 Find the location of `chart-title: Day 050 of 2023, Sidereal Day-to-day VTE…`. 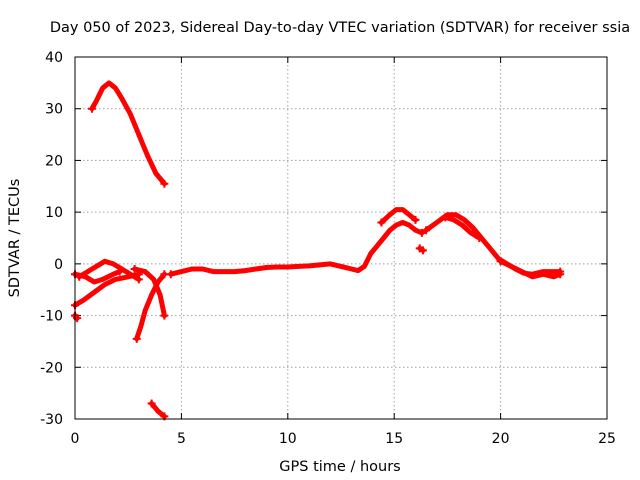

chart-title: Day 050 of 2023, Sidereal Day-to-day VTE… is located at coordinates (340, 28).